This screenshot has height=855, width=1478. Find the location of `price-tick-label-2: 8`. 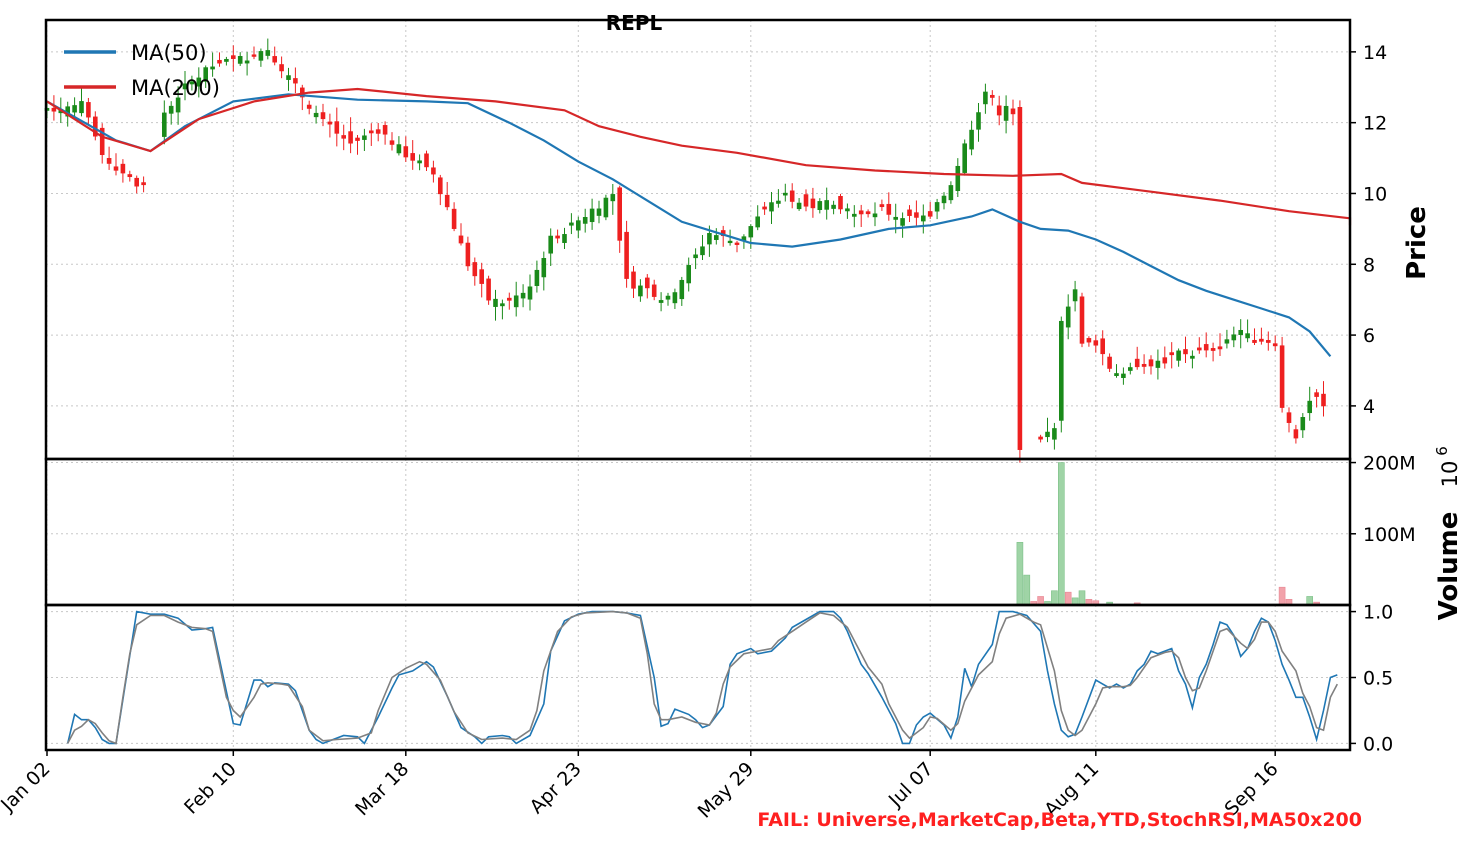

price-tick-label-2: 8 is located at coordinates (1369, 265).